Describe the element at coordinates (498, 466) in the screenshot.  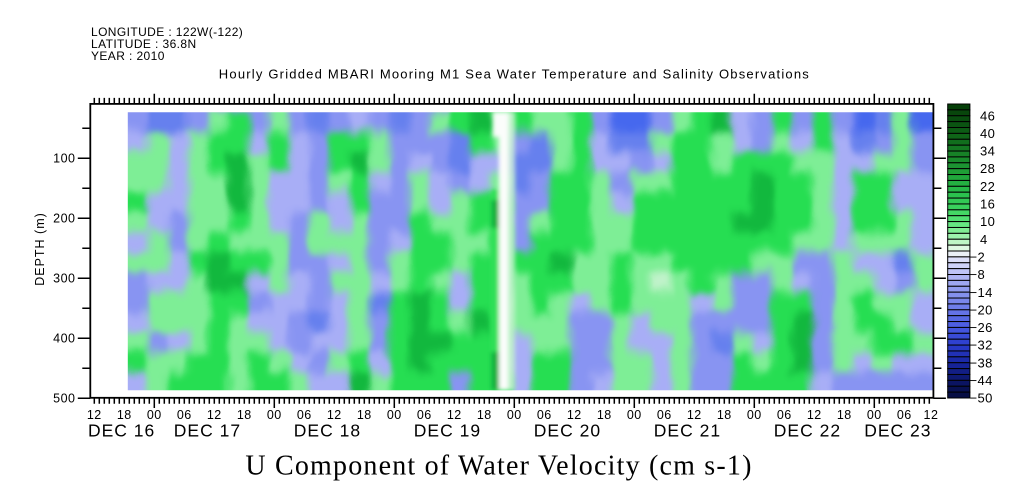
I see `svg-text:U Component of Water Velocity: U Component of Water Velocity (cm s-1)` at that location.